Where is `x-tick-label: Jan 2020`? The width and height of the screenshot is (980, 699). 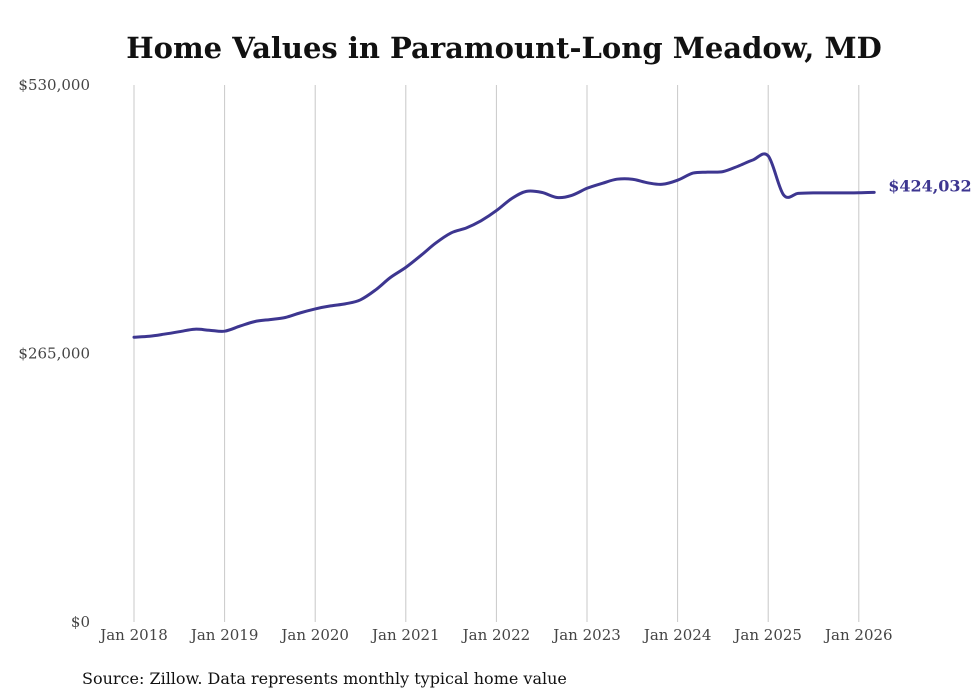 x-tick-label: Jan 2020 is located at coordinates (314, 635).